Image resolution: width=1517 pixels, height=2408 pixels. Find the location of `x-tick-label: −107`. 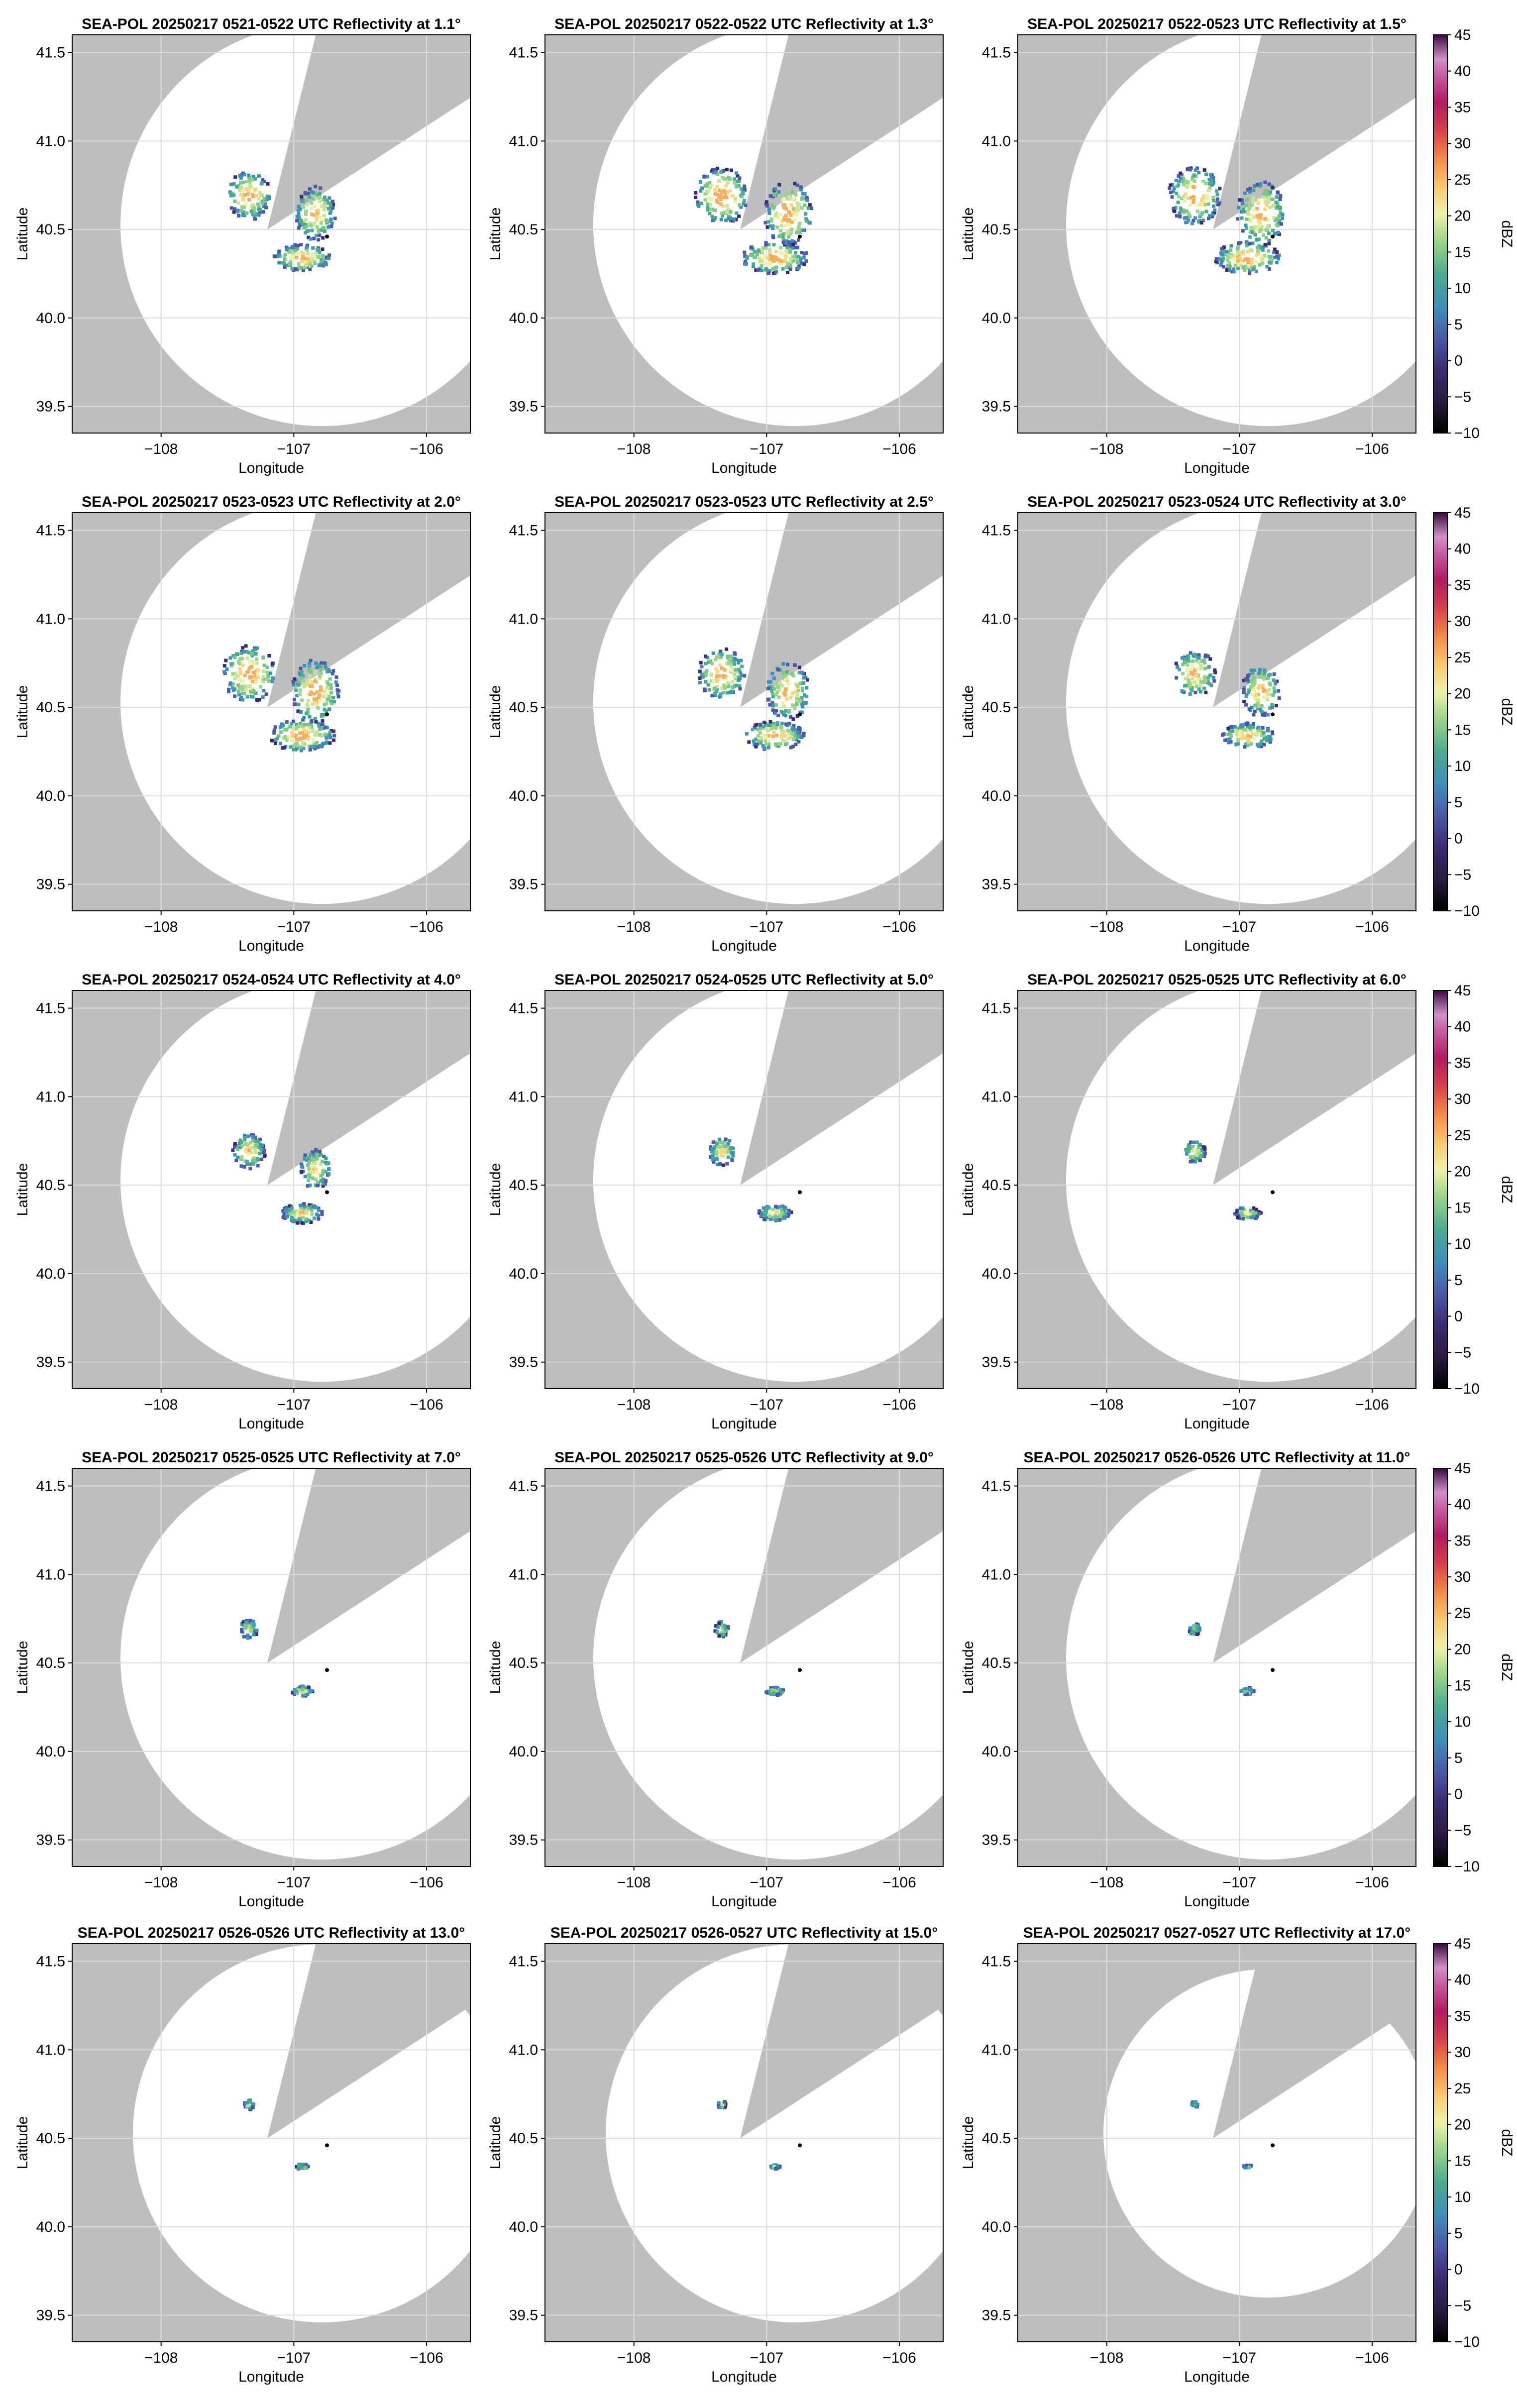

x-tick-label: −107 is located at coordinates (1240, 927).